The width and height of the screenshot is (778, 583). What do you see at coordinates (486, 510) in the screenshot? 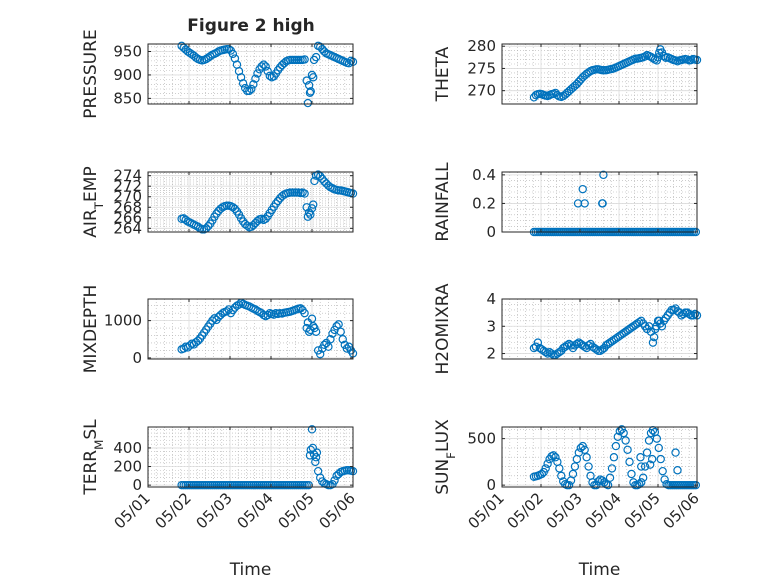
I see `x-tick-label: 05/01` at bounding box center [486, 510].